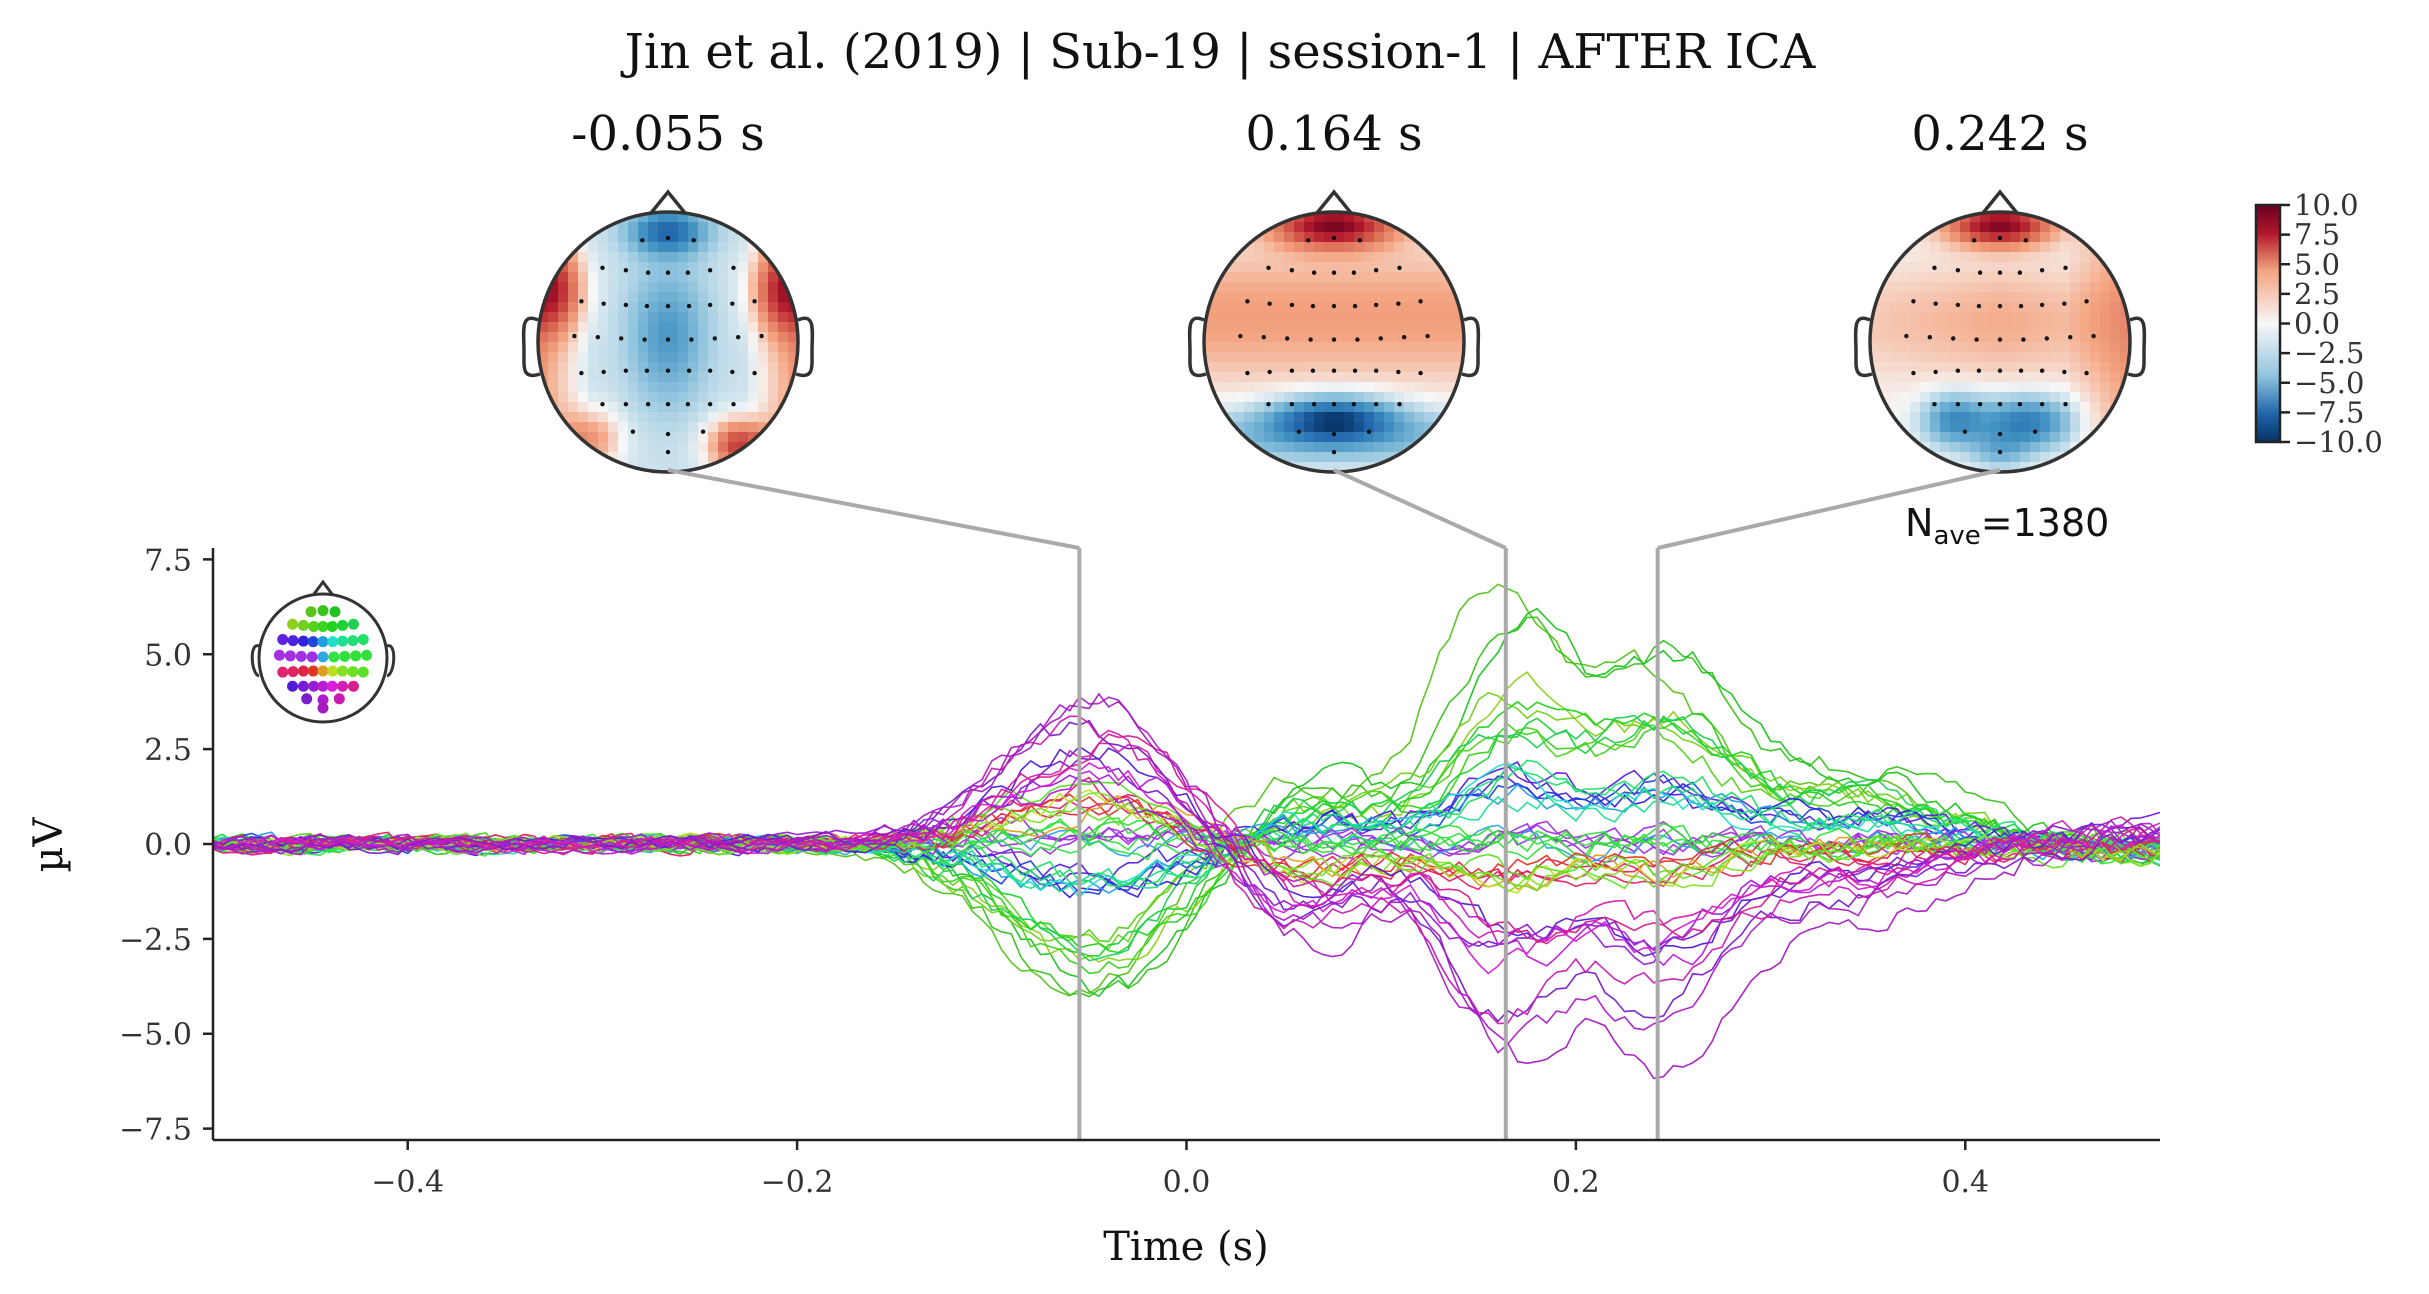 Image resolution: width=2429 pixels, height=1294 pixels. Describe the element at coordinates (668, 134) in the screenshot. I see `topomap-time-label-1: -0.055 s` at that location.